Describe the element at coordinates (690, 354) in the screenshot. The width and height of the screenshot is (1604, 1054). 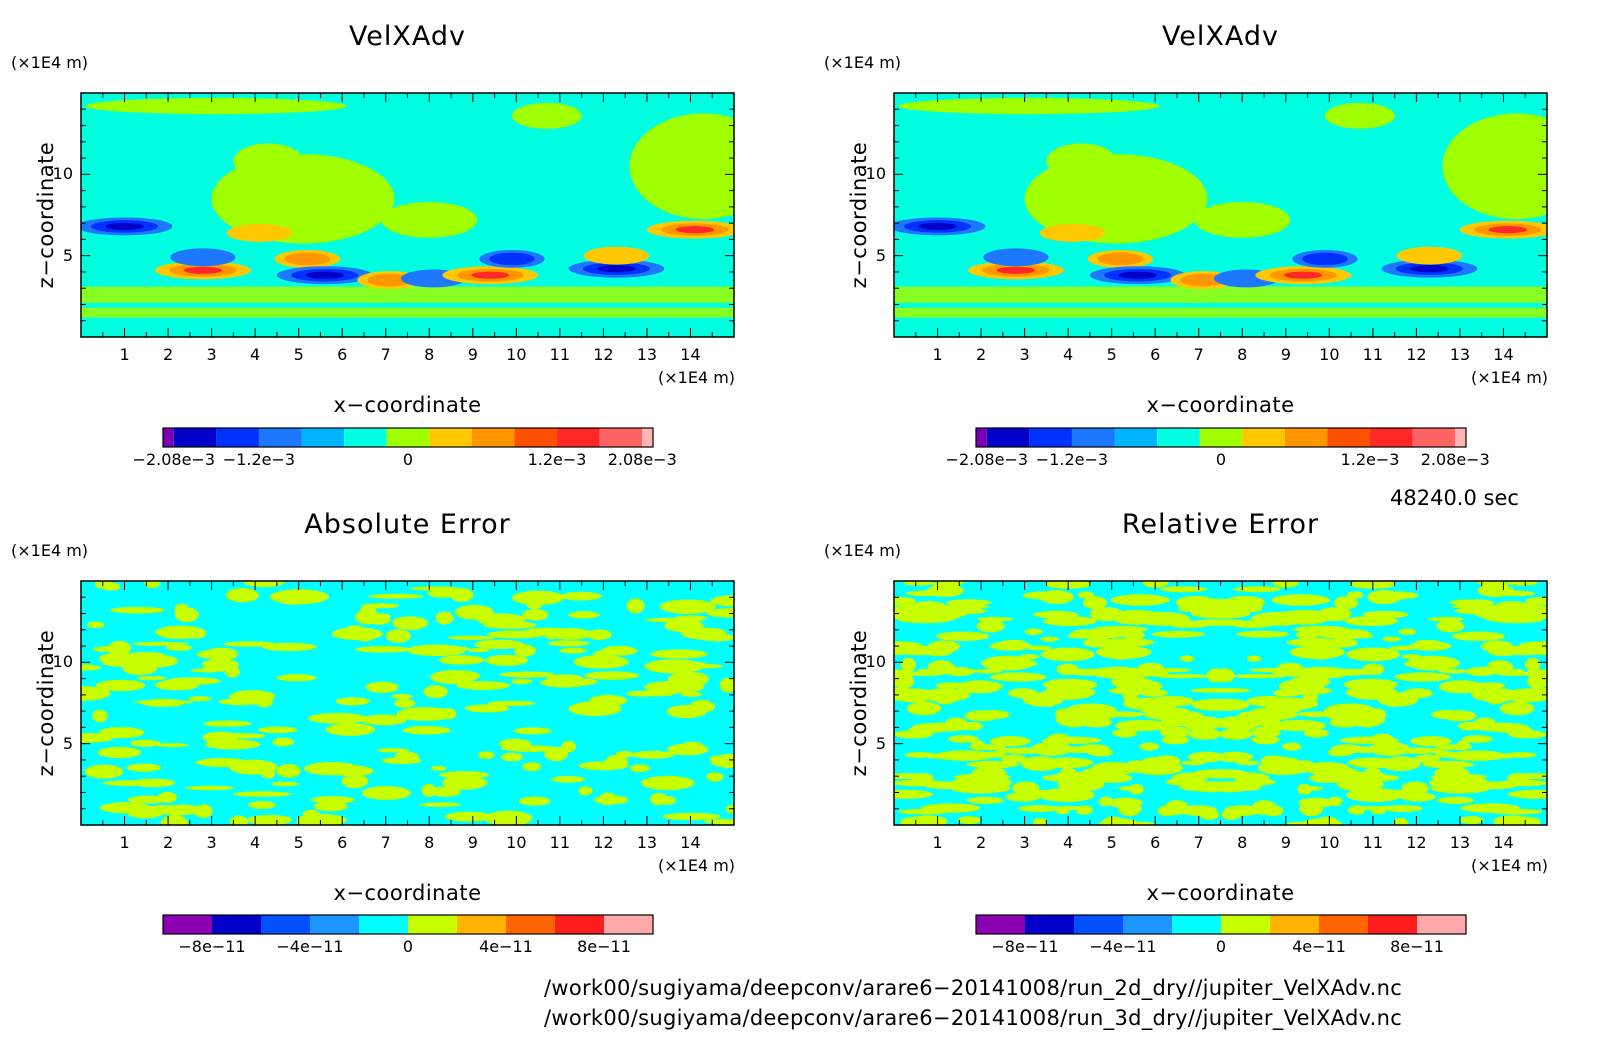
I see `x-tick-label: 14` at that location.